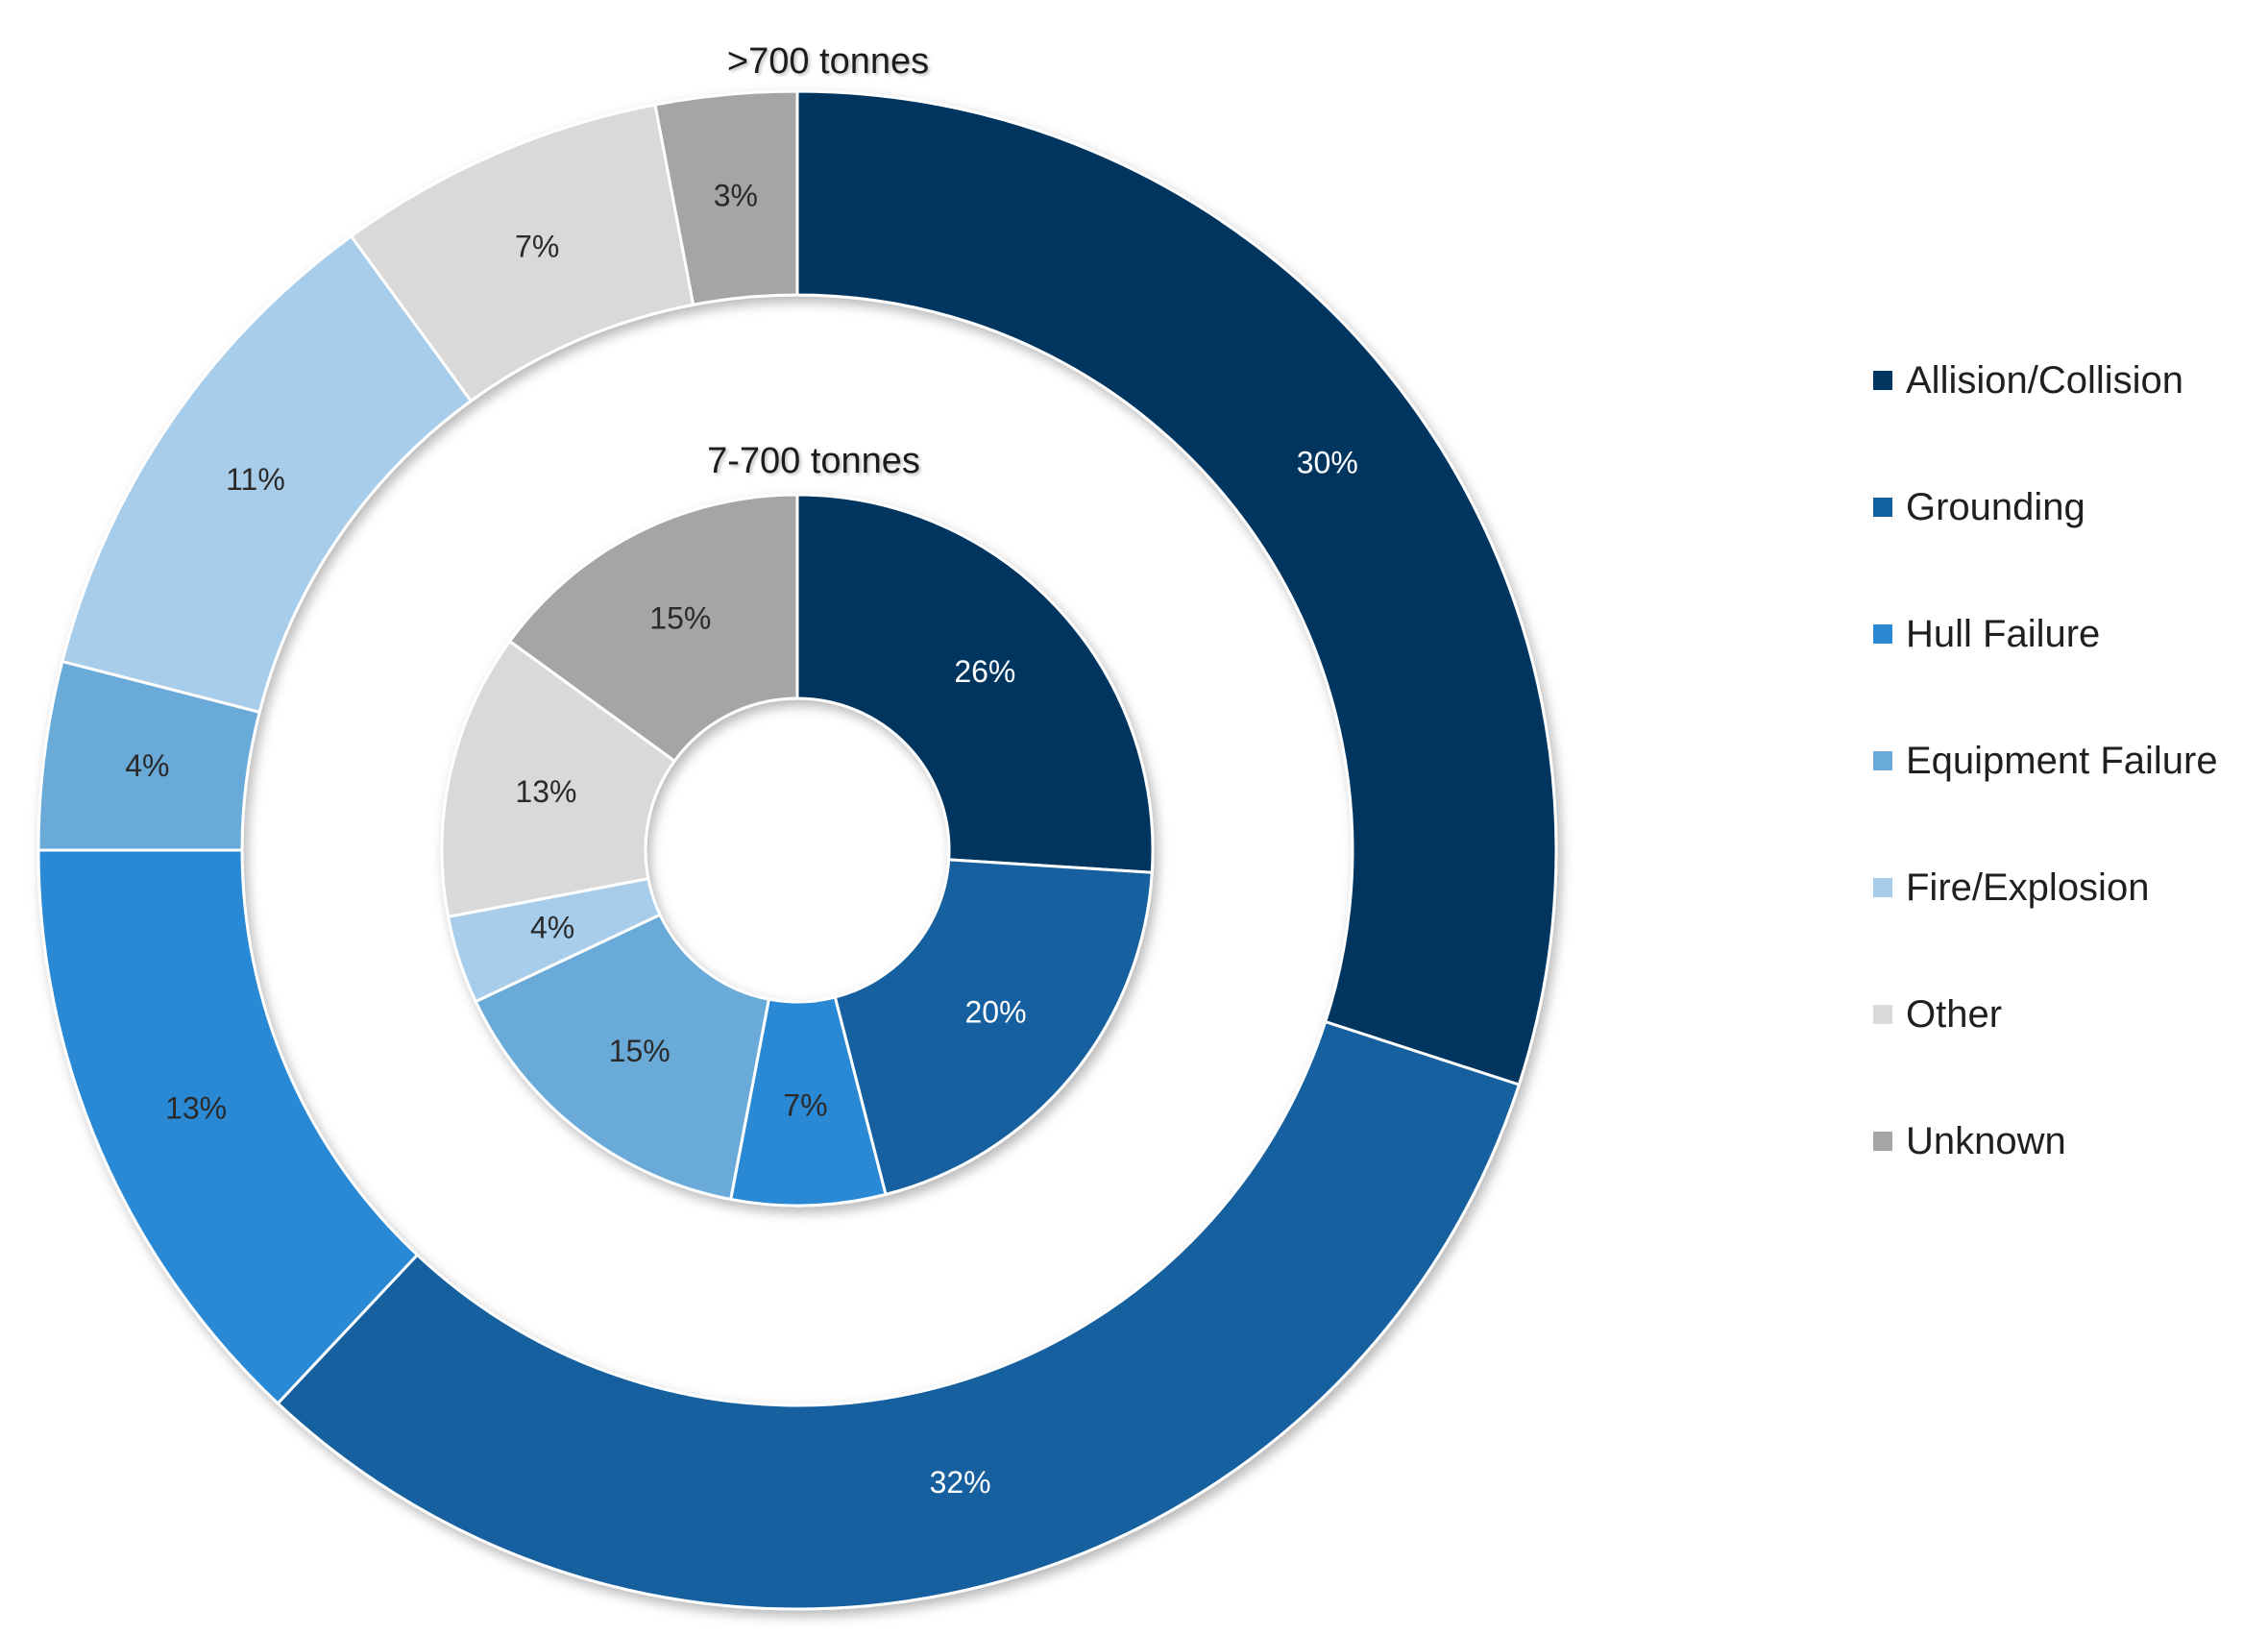 The width and height of the screenshot is (2268, 1635). Describe the element at coordinates (2062, 761) in the screenshot. I see `legend-label: Equipment Failure` at that location.